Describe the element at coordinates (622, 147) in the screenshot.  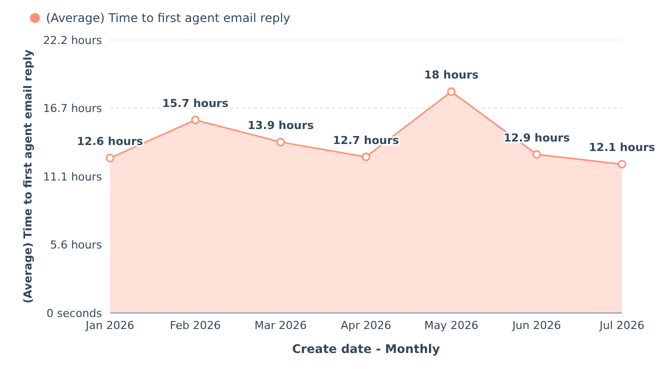
I see `data-label: 12.1 hours` at that location.